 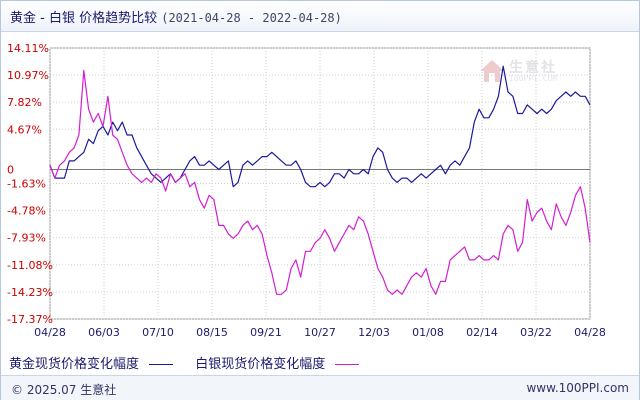 What do you see at coordinates (30, 292) in the screenshot?
I see `y-tick-label: -14.23%` at bounding box center [30, 292].